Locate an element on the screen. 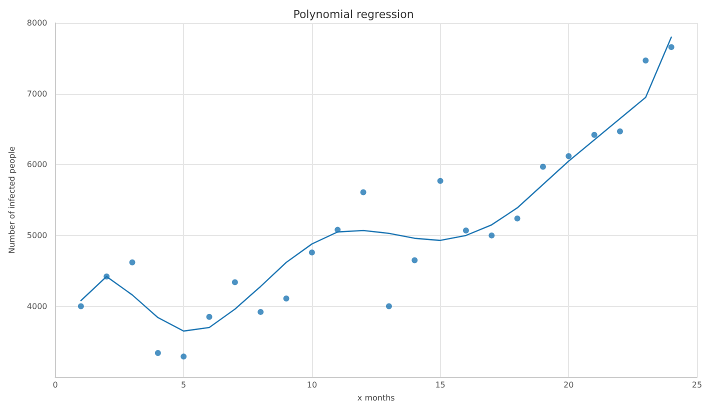 Image resolution: width=707 pixels, height=407 pixels. y-tick-label: 4000 is located at coordinates (37, 306).